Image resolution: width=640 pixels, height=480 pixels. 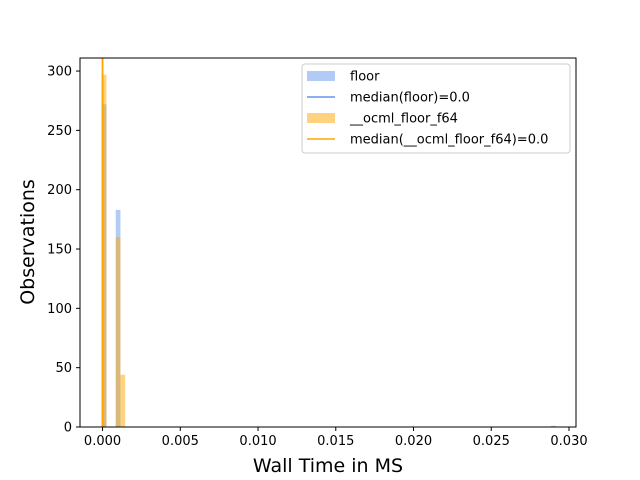 I want to click on legend-swatch-ocml-floor-f64, so click(x=321, y=118).